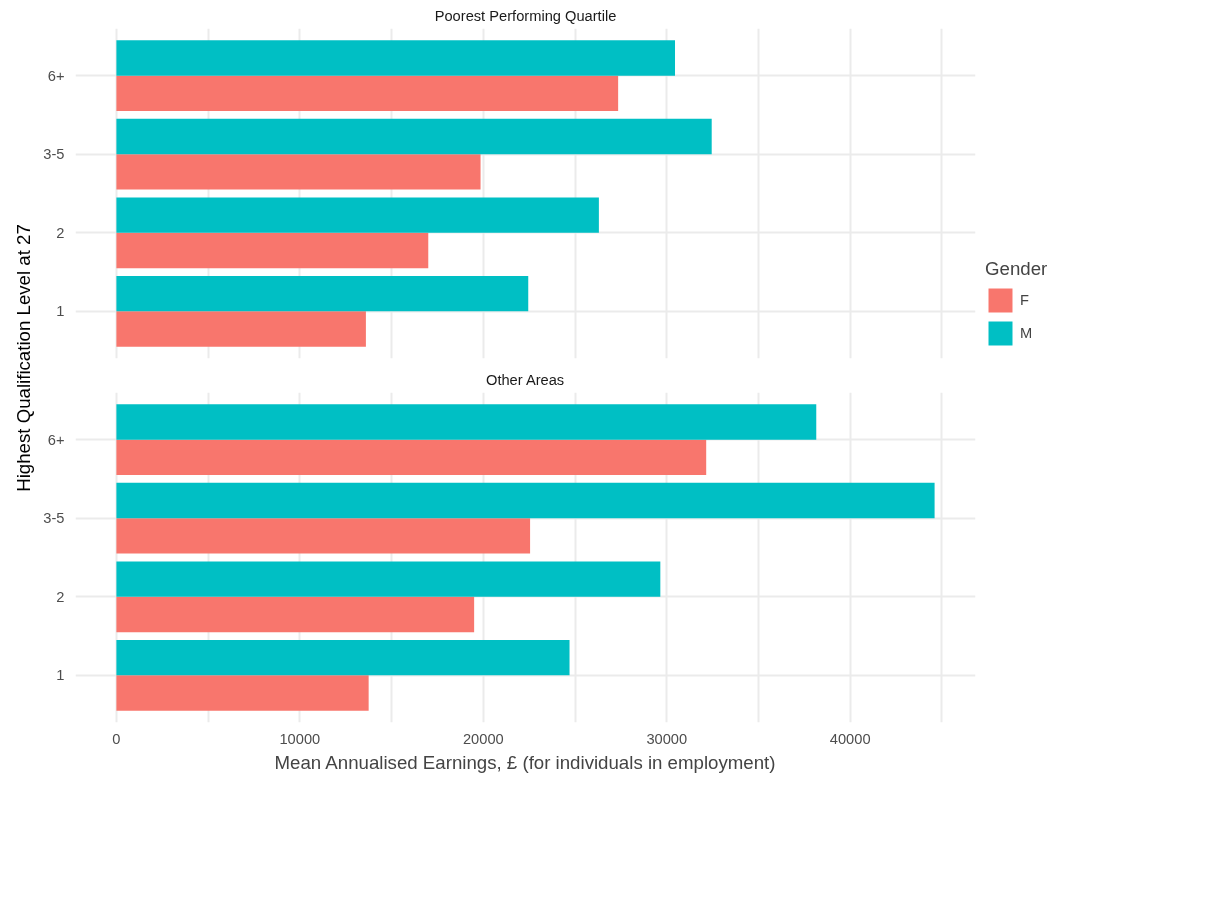 Image resolution: width=1208 pixels, height=906 pixels. I want to click on x-tick-label: 10000, so click(300, 738).